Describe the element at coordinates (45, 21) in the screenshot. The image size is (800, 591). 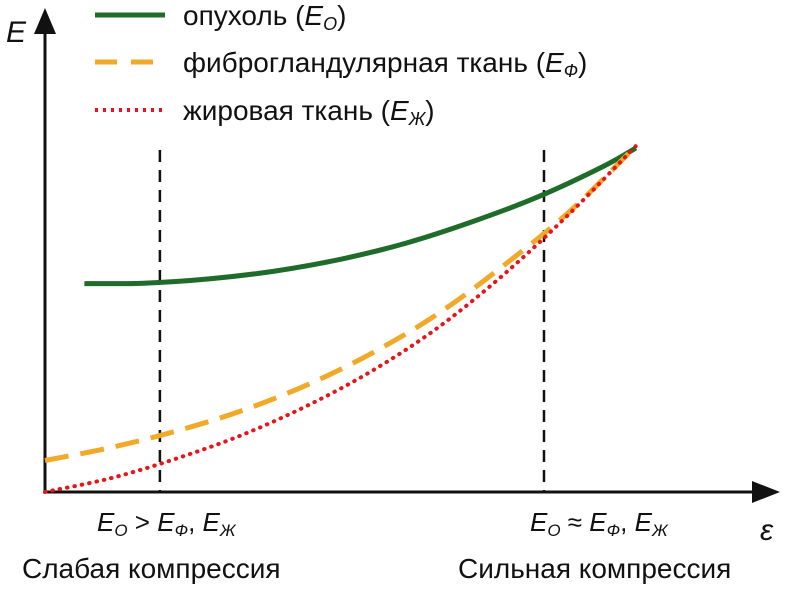
I see `y-axis-arrow` at that location.